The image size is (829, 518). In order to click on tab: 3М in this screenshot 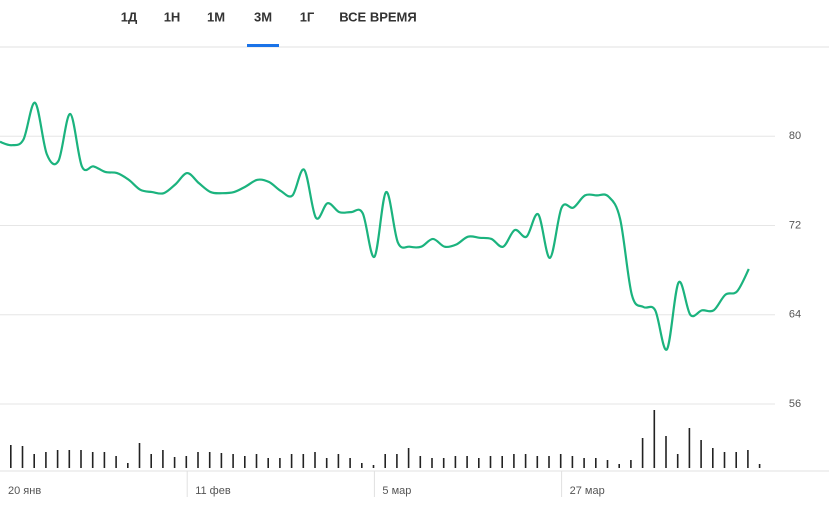, I will do `click(263, 16)`.